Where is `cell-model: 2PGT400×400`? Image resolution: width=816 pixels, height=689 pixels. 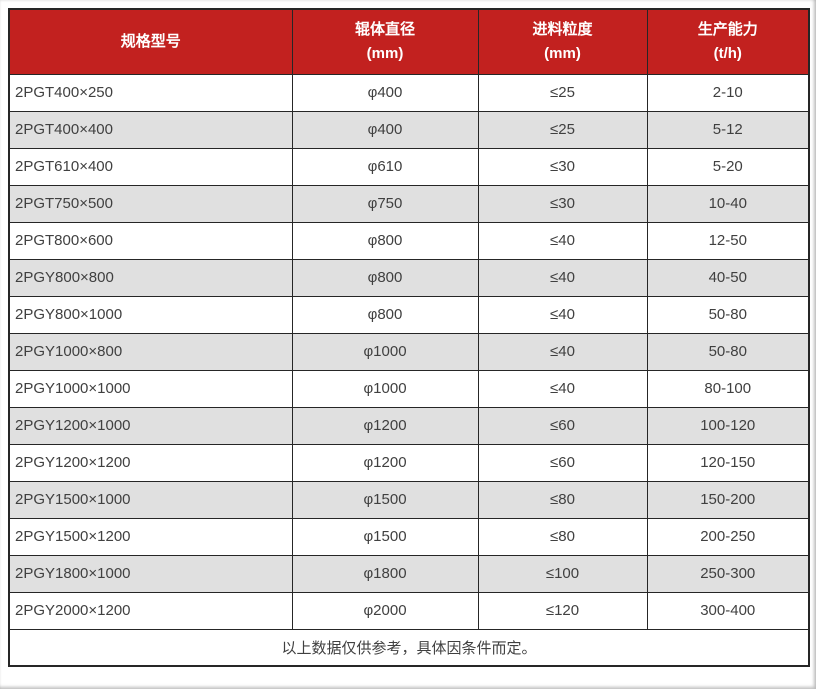
cell-model: 2PGT400×400 is located at coordinates (150, 129).